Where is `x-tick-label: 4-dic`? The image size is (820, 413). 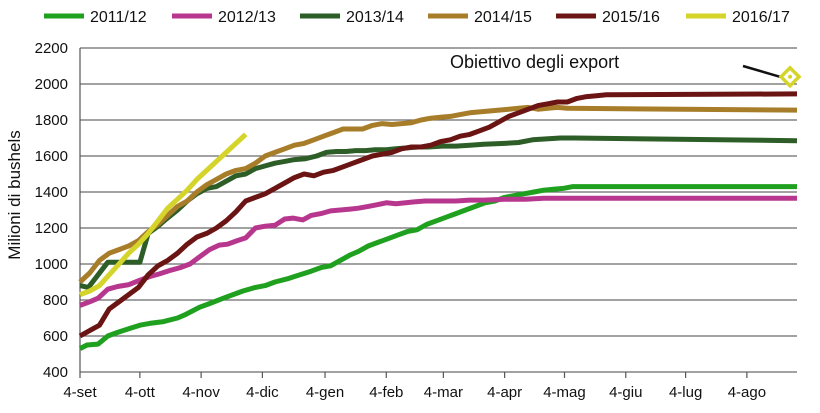 x-tick-label: 4-dic is located at coordinates (262, 392).